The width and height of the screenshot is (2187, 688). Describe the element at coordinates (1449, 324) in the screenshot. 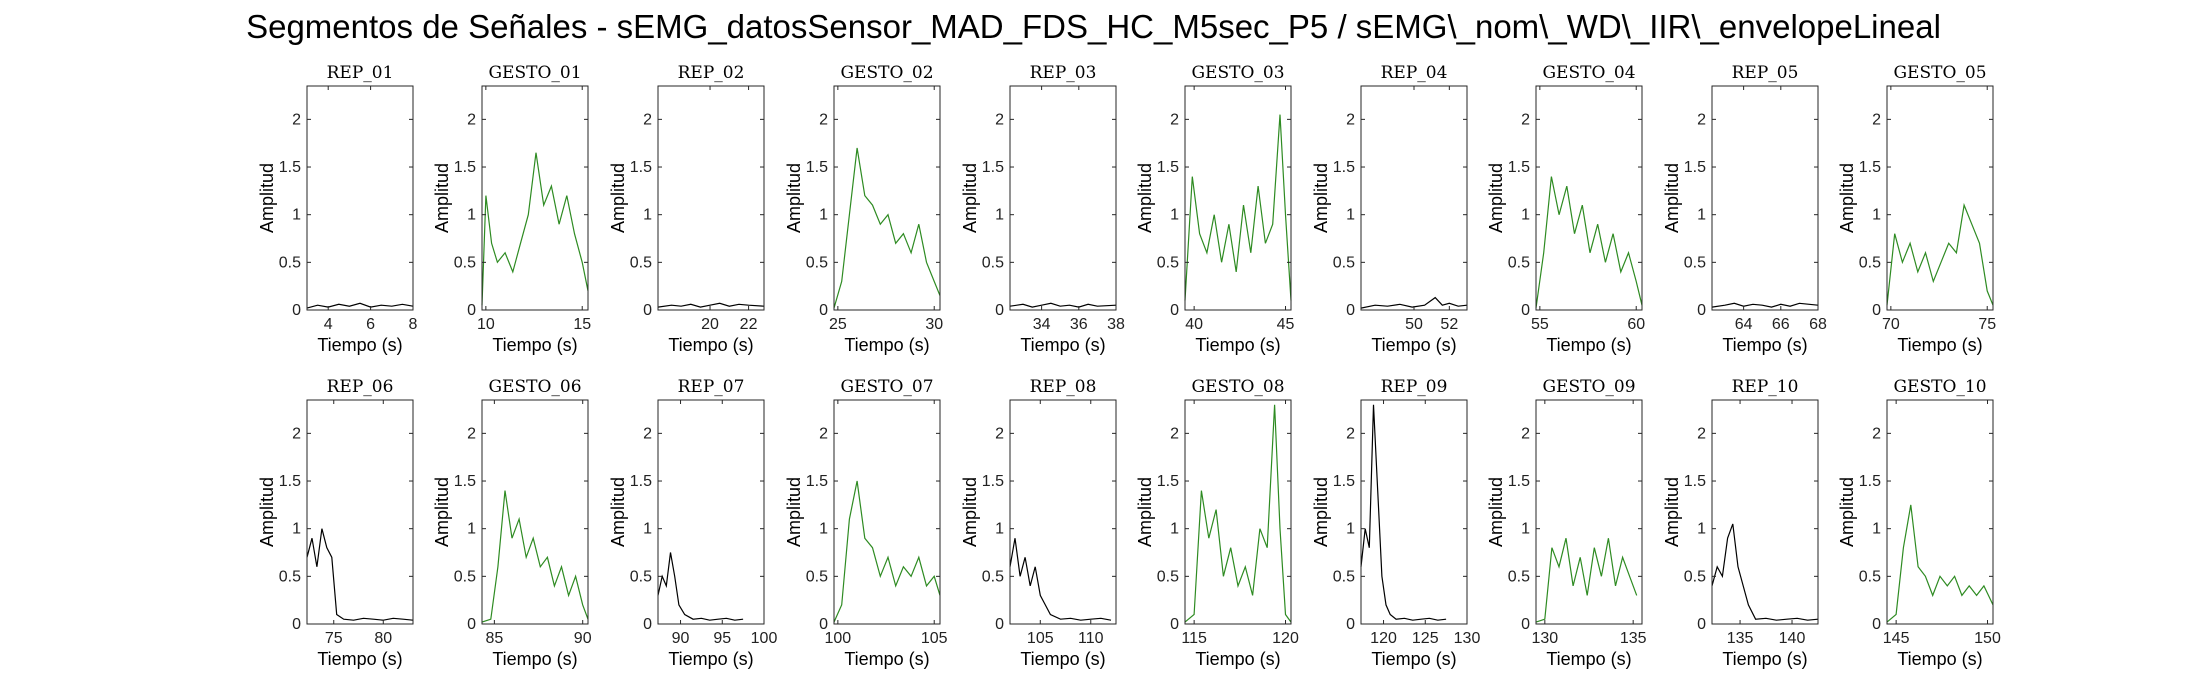

I see `x-tick-label: 52` at that location.